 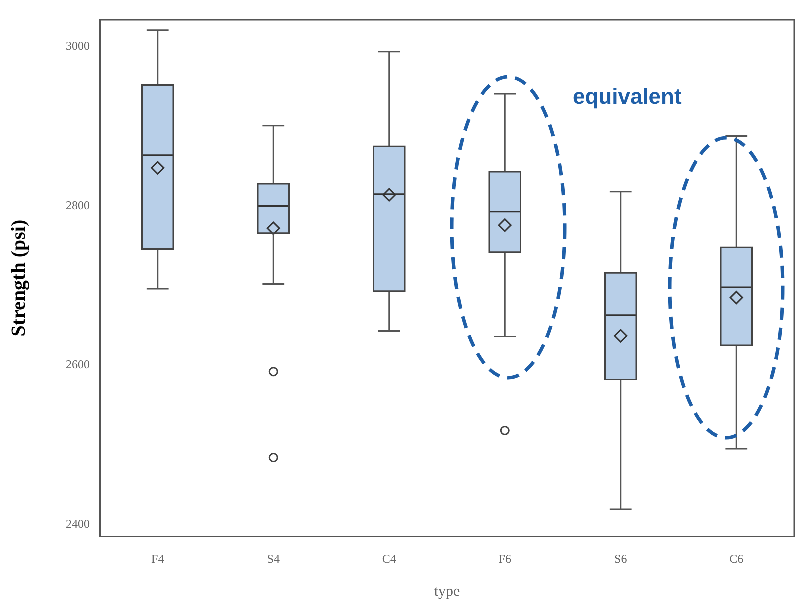 What do you see at coordinates (447, 592) in the screenshot?
I see `x-axis-title: type` at bounding box center [447, 592].